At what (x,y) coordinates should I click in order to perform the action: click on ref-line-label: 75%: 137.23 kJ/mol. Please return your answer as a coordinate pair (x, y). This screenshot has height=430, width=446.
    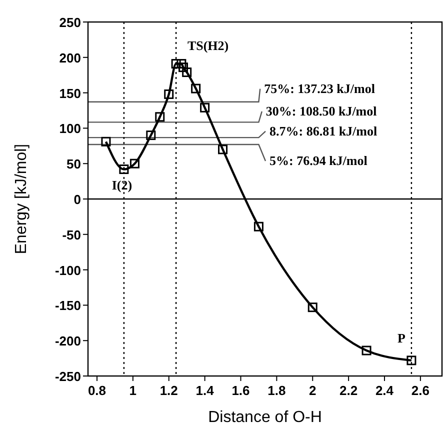
    Looking at the image, I should click on (320, 88).